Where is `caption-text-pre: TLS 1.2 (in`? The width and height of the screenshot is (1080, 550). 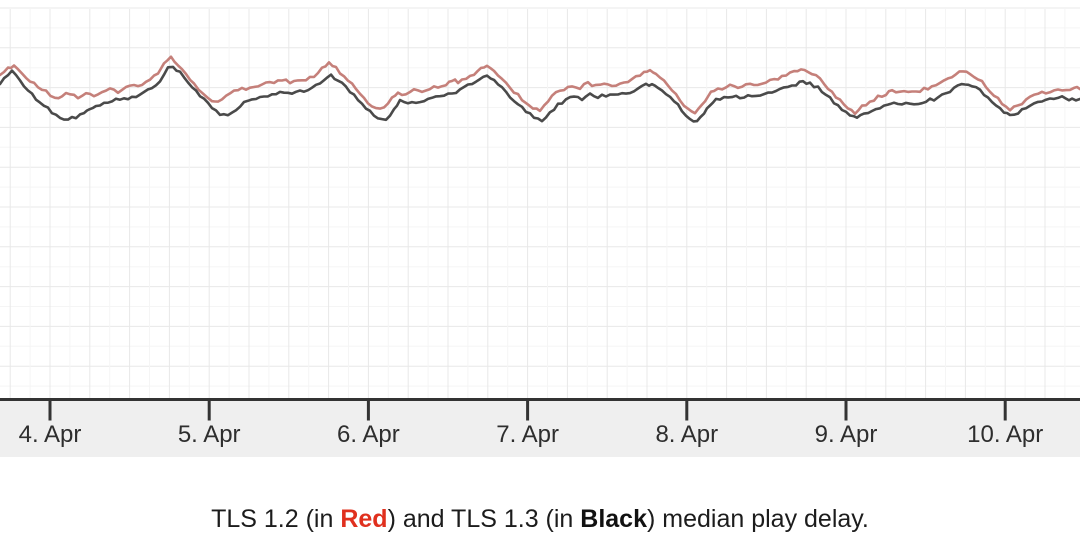 caption-text-pre: TLS 1.2 (in is located at coordinates (276, 519).